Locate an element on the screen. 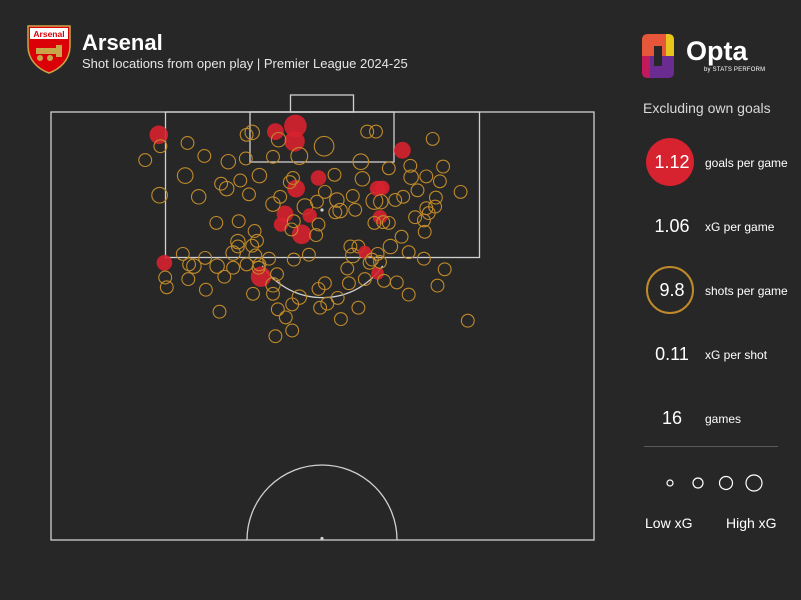 The width and height of the screenshot is (801, 600). panel-divider is located at coordinates (711, 446).